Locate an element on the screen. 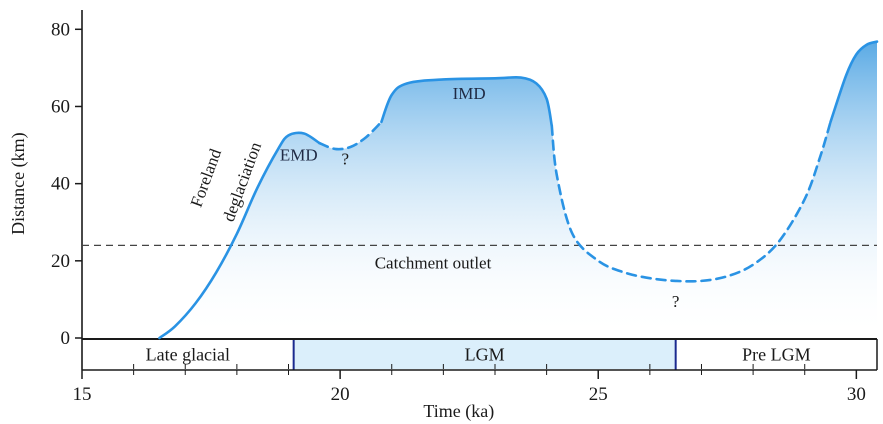  period-label: LGM is located at coordinates (485, 355).